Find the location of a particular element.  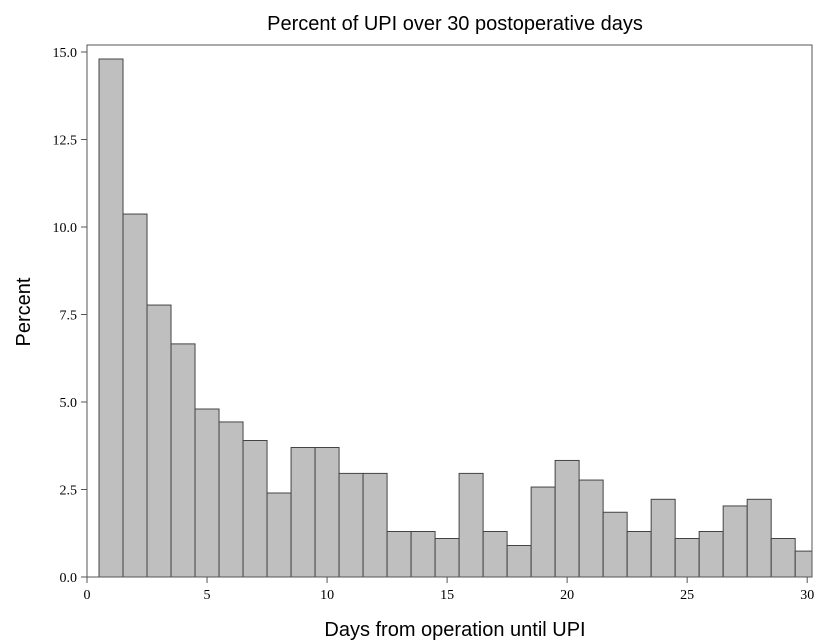

x-tick-label: 0 is located at coordinates (87, 595).